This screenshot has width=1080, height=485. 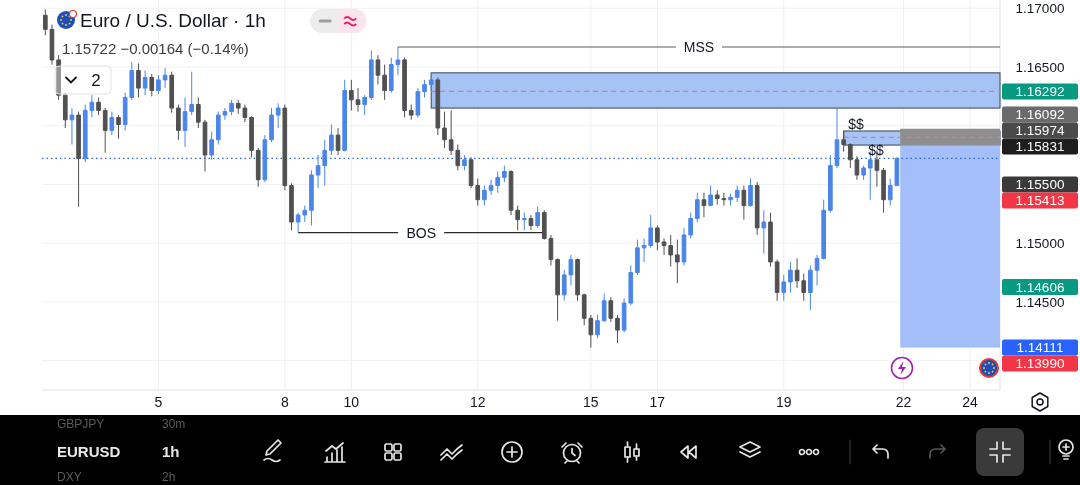 I want to click on text: 1h, so click(x=171, y=451).